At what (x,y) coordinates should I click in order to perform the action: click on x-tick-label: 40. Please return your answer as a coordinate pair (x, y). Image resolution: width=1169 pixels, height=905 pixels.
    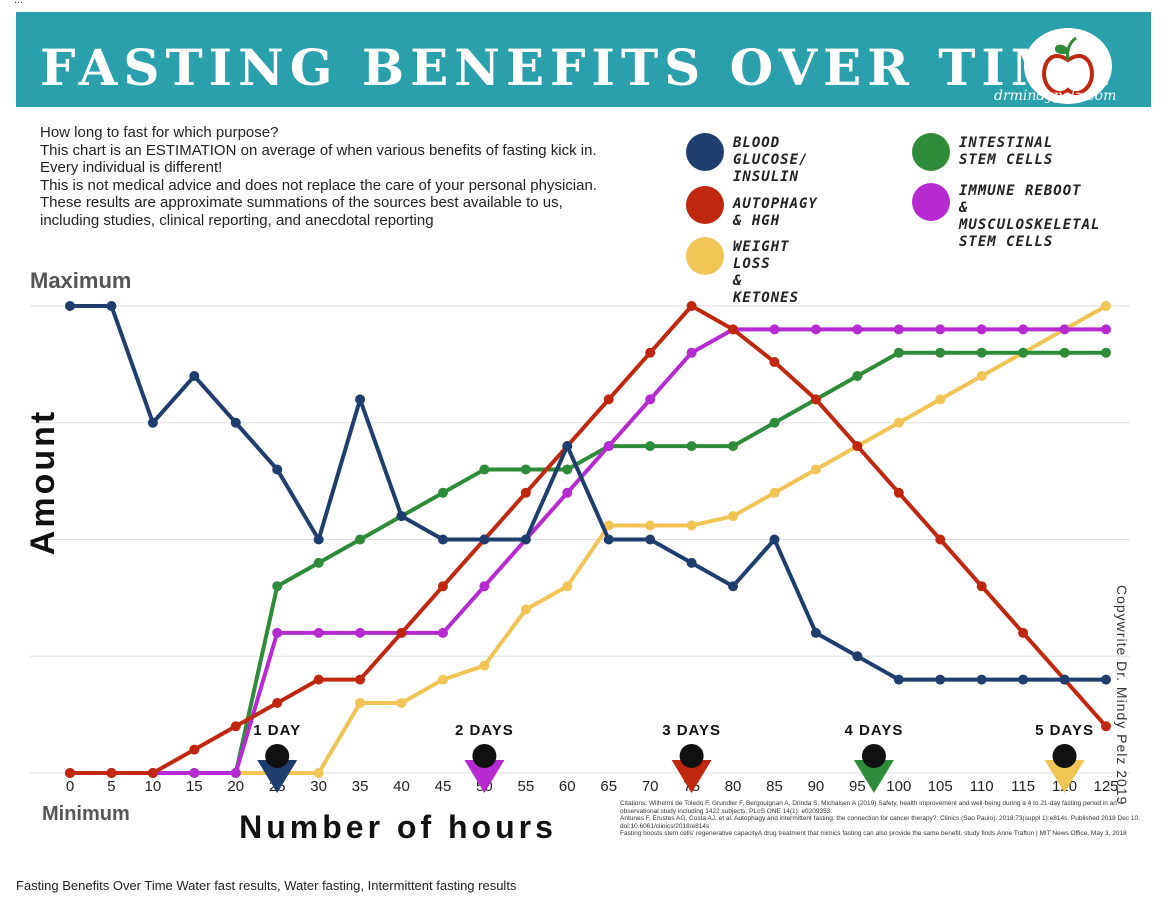
    Looking at the image, I should click on (401, 786).